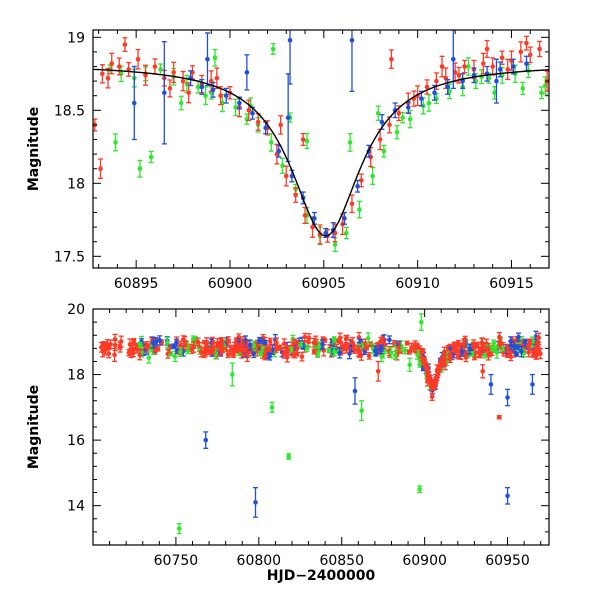  What do you see at coordinates (324, 284) in the screenshot?
I see `x-tick-label: 60905` at bounding box center [324, 284].